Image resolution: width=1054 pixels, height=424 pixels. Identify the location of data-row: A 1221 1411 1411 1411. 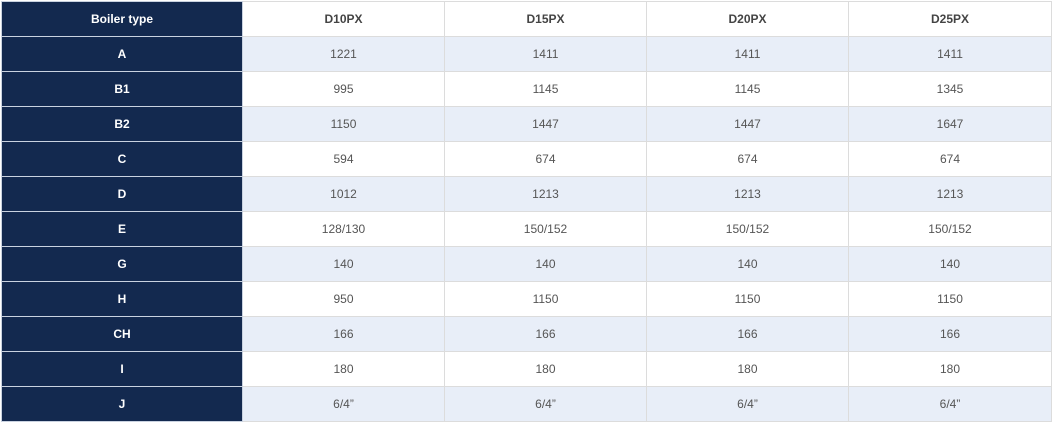
(526, 54).